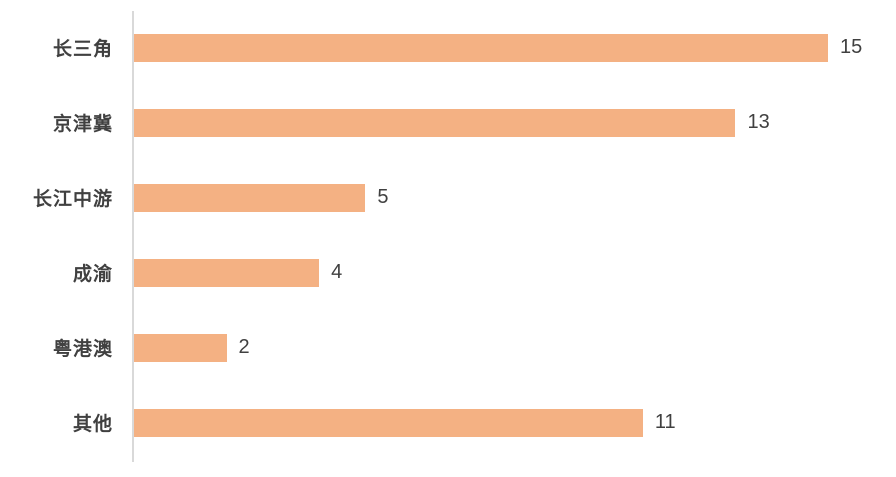 This screenshot has width=896, height=477. What do you see at coordinates (82, 124) in the screenshot?
I see `category-label: 京津冀` at bounding box center [82, 124].